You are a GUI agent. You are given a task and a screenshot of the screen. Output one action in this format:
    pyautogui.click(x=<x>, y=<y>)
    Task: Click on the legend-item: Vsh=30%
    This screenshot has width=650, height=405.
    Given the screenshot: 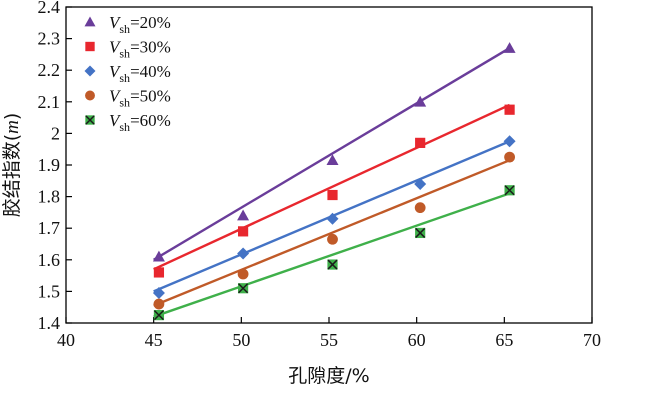 What is the action you would take?
    pyautogui.click(x=128, y=49)
    